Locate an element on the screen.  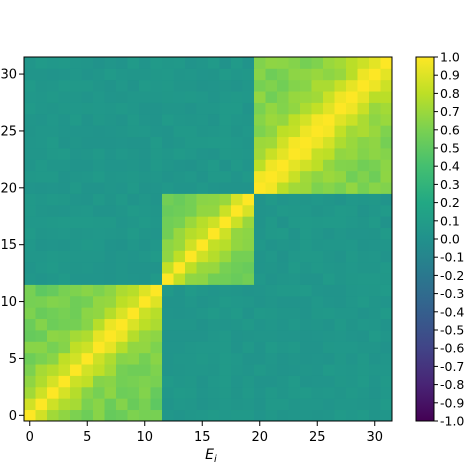
y-tick-label: 20 is located at coordinates (8, 188).